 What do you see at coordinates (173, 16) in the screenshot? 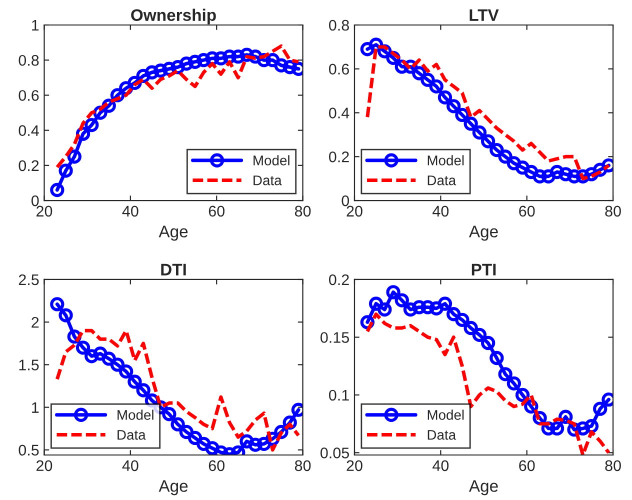
I see `chart-title: Ownership` at bounding box center [173, 16].